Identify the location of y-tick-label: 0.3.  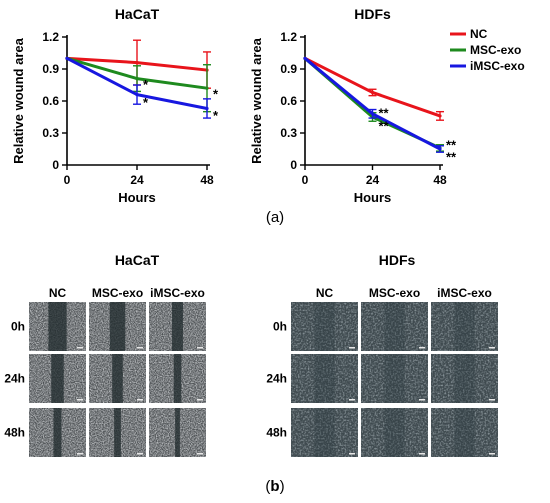
(288, 133).